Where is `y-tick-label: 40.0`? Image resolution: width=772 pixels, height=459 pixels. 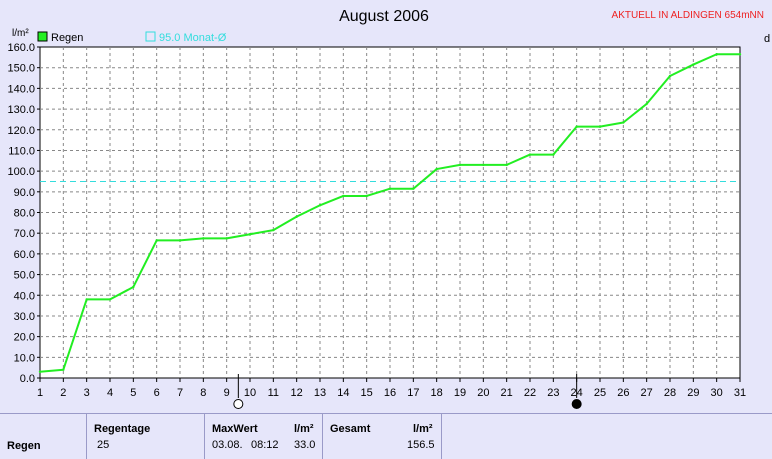
y-tick-label: 40.0 is located at coordinates (24, 296).